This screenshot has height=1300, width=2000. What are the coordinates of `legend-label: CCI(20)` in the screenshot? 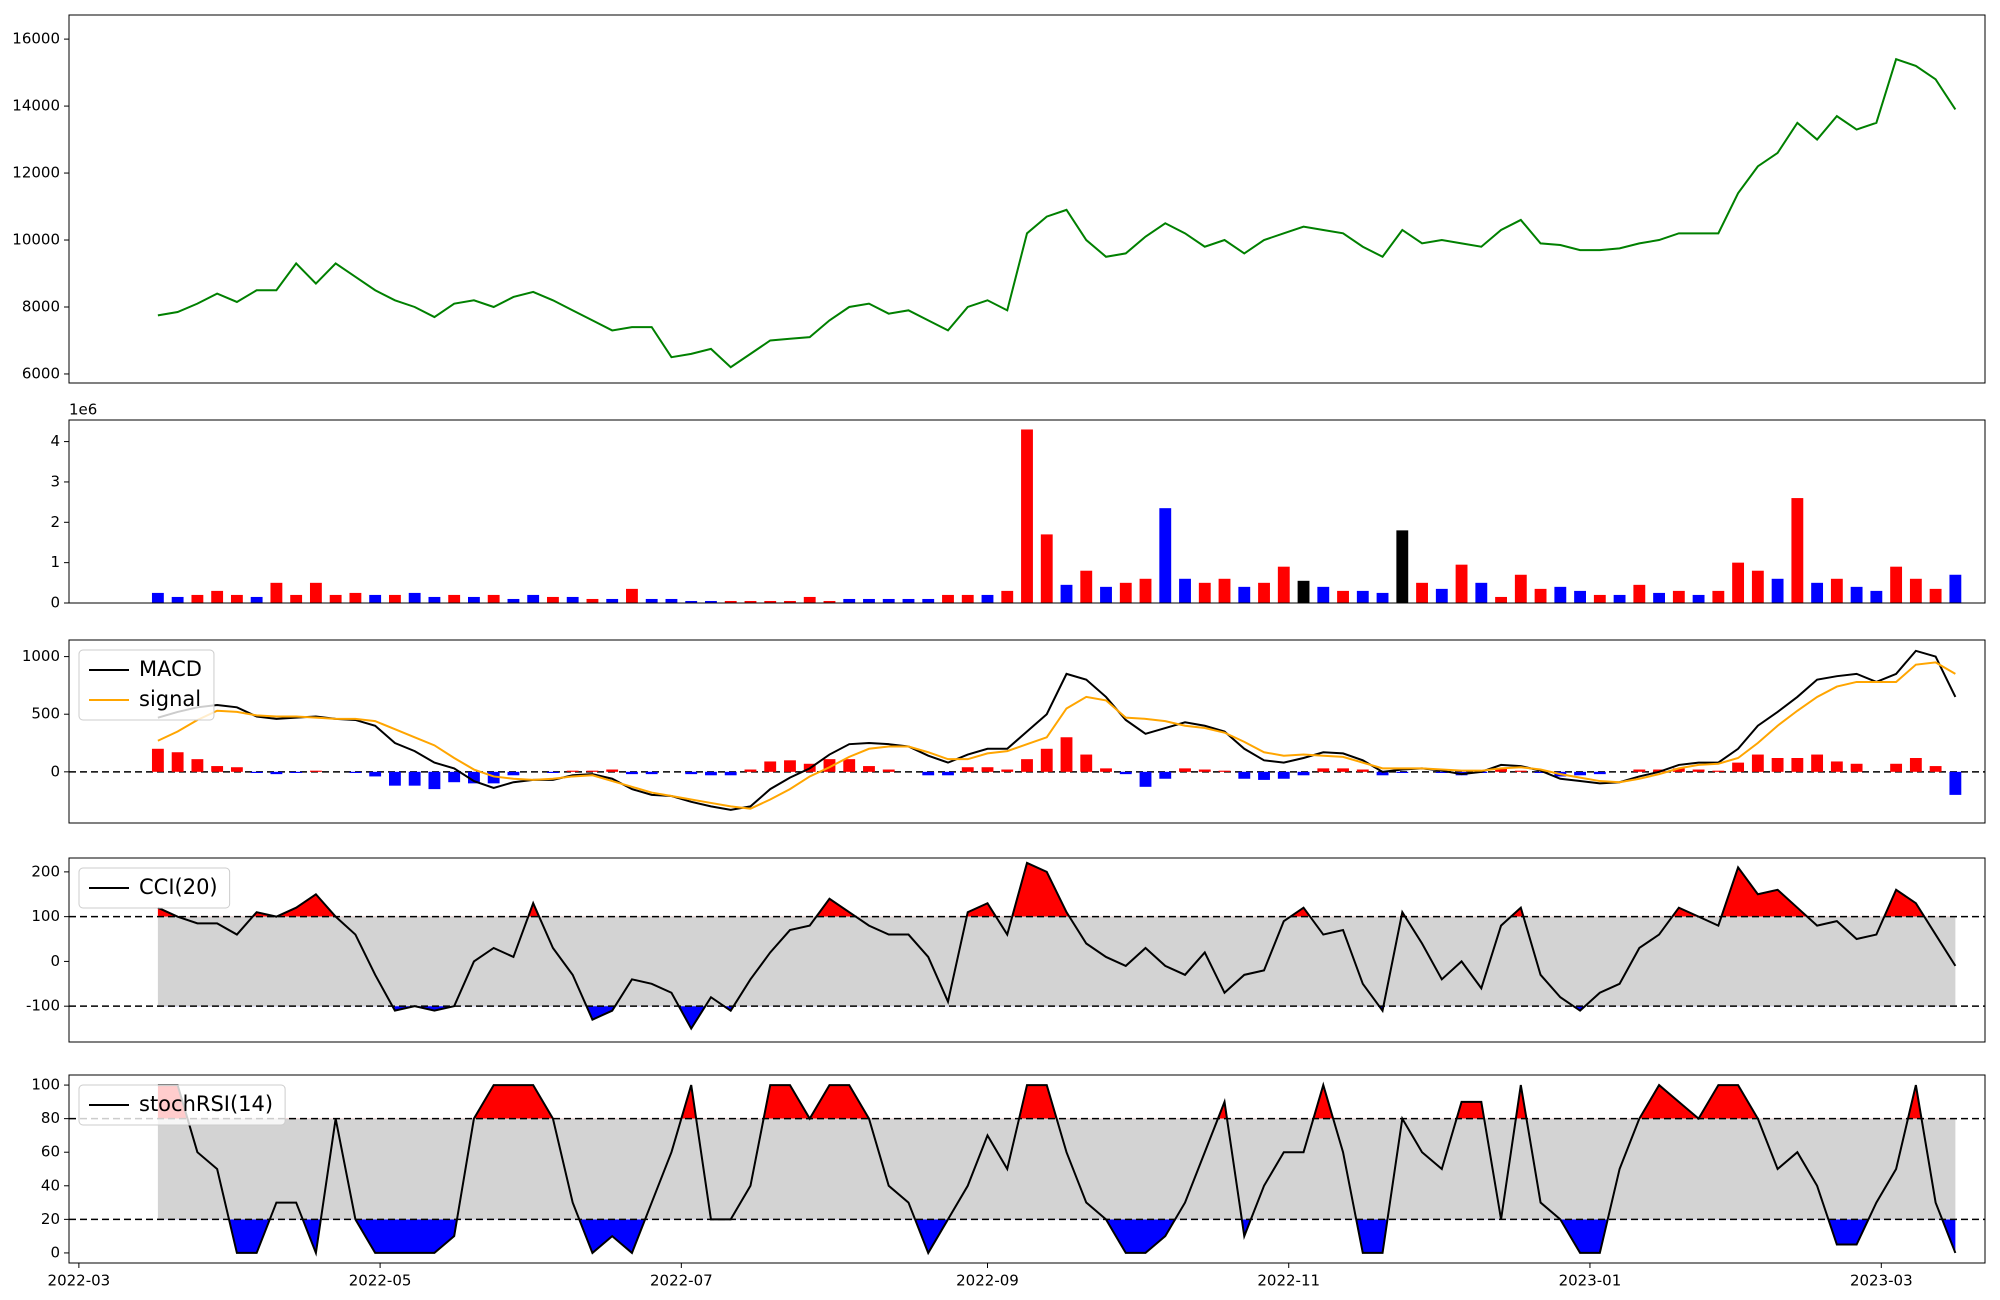 It's located at (178, 887).